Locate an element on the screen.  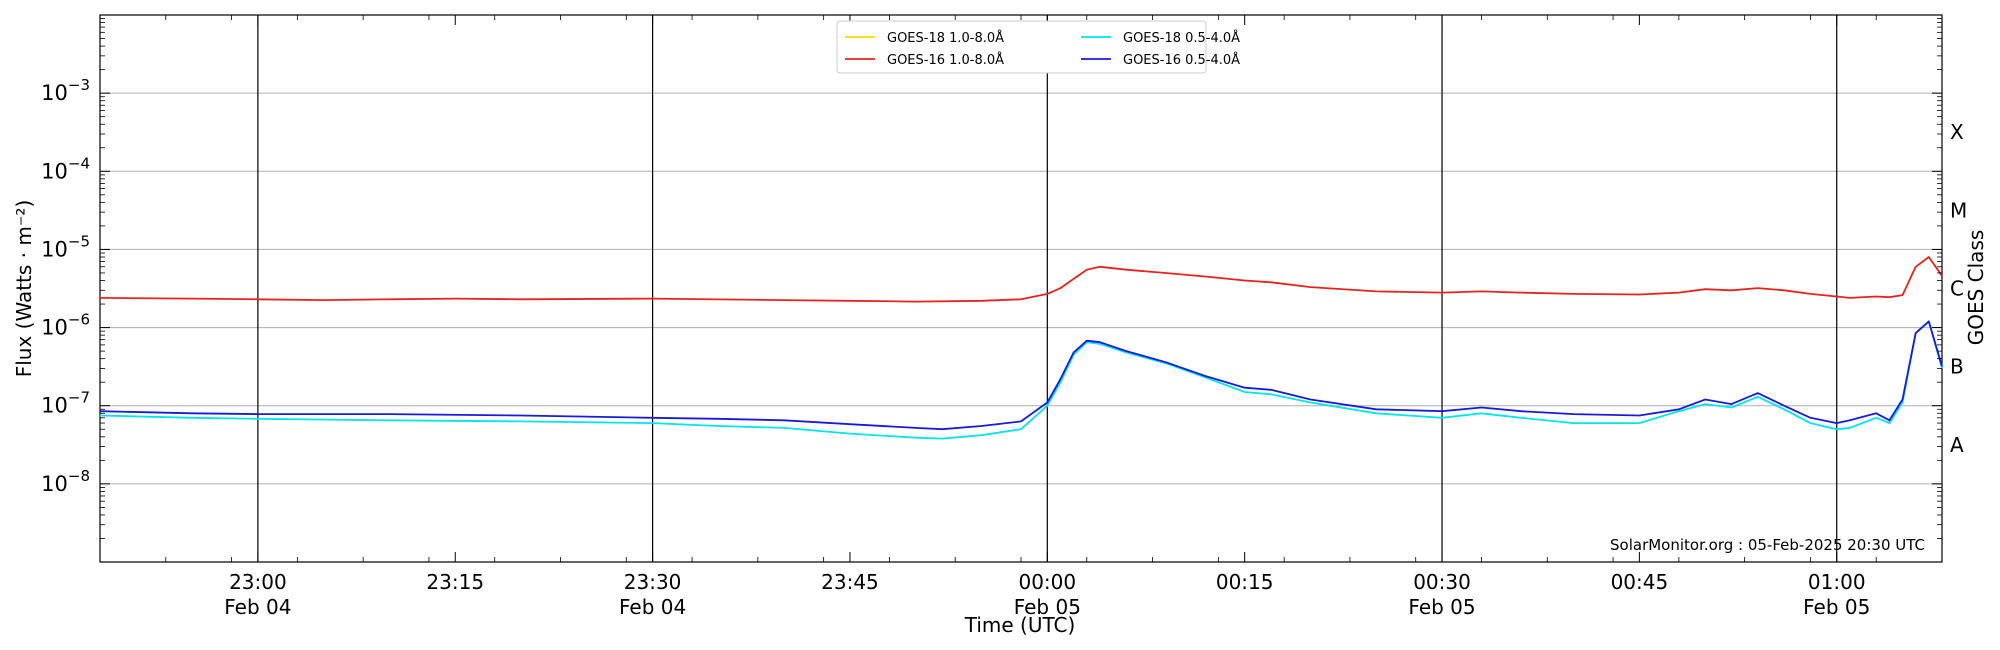
x-tick-label: 23:15 is located at coordinates (455, 582).